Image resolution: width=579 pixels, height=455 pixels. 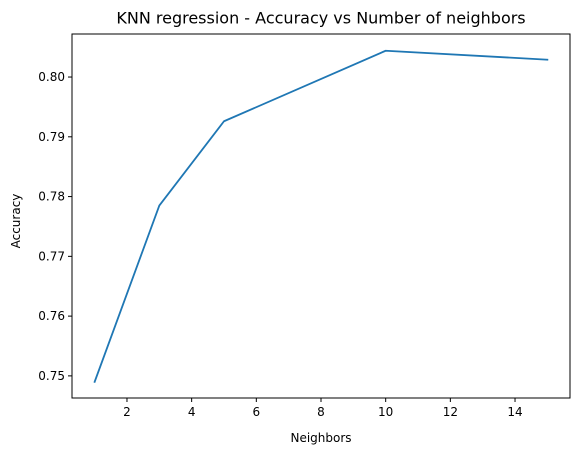 I want to click on x-tick-label: 10, so click(x=385, y=412).